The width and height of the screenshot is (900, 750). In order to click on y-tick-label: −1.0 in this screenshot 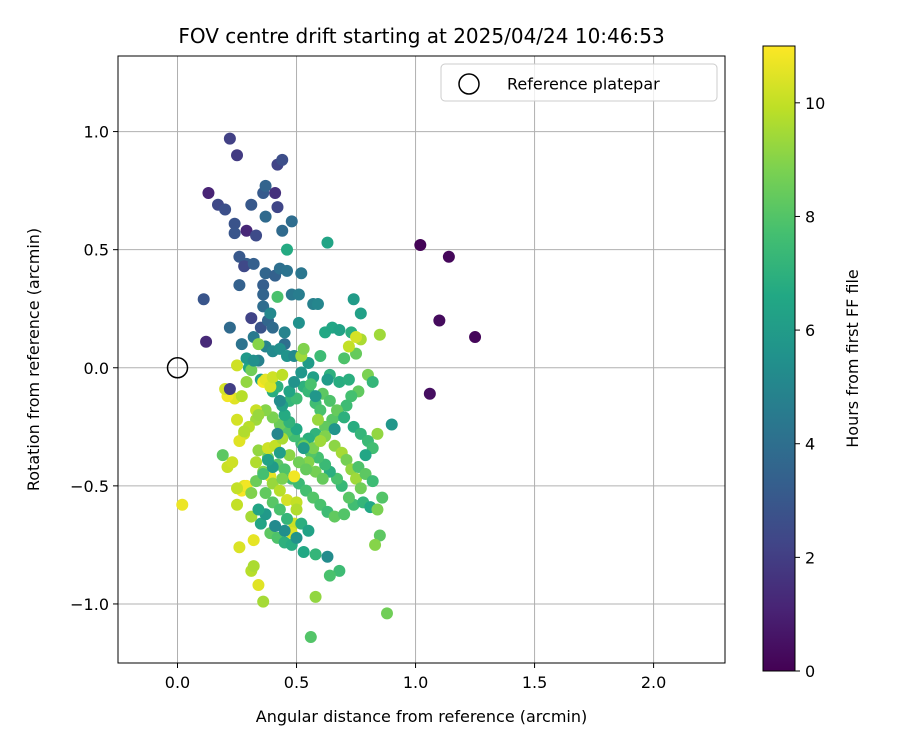, I will do `click(89, 604)`.